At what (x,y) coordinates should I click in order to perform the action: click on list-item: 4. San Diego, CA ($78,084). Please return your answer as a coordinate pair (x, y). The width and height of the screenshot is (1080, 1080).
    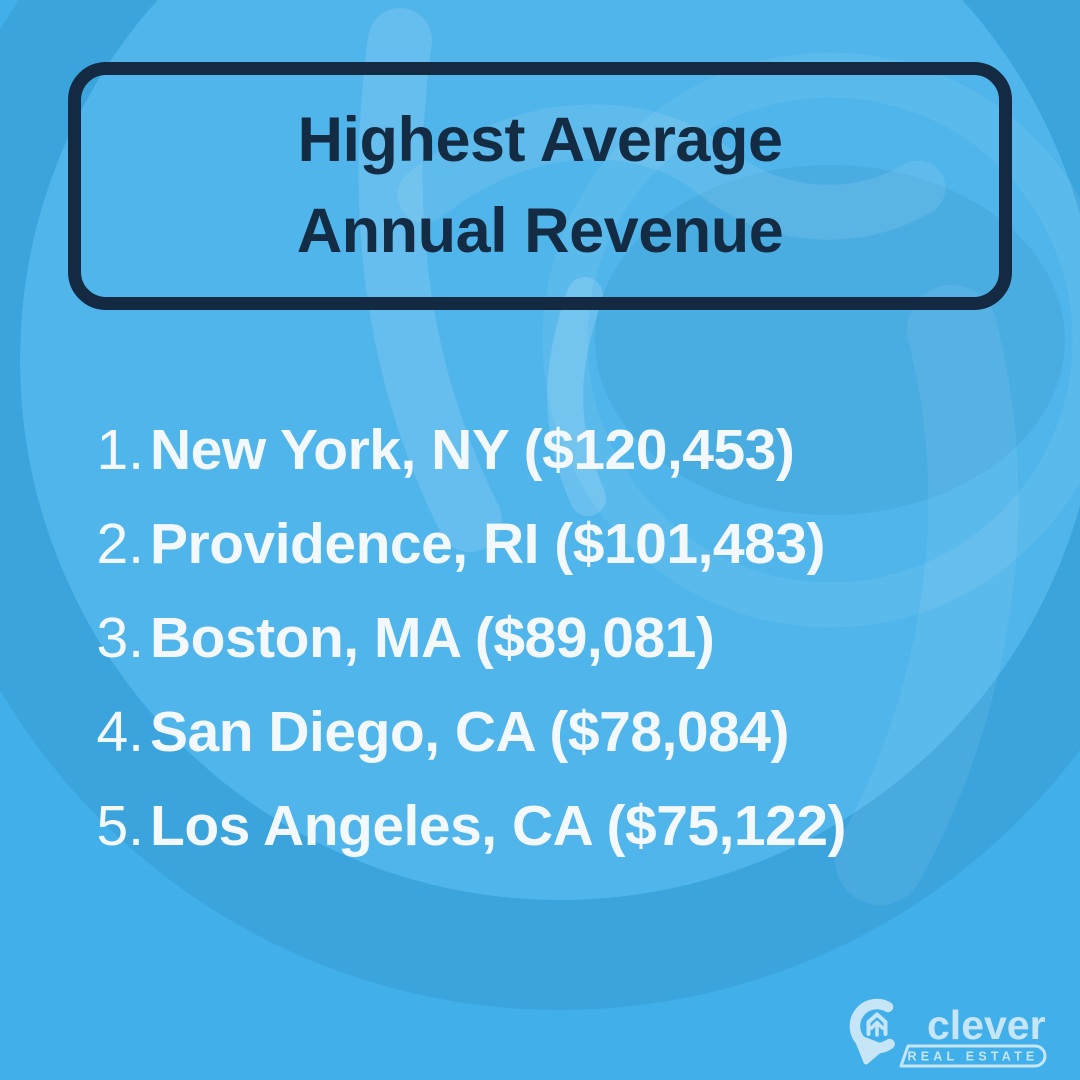
    Looking at the image, I should click on (466, 732).